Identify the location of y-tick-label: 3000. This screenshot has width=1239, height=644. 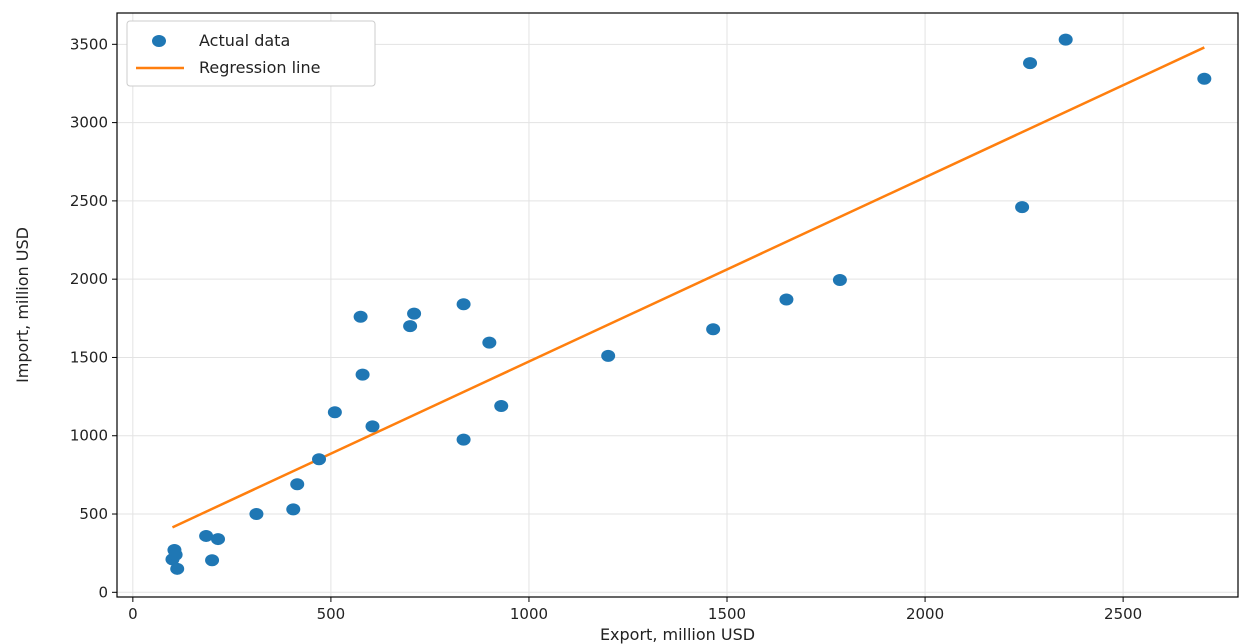
(89, 123).